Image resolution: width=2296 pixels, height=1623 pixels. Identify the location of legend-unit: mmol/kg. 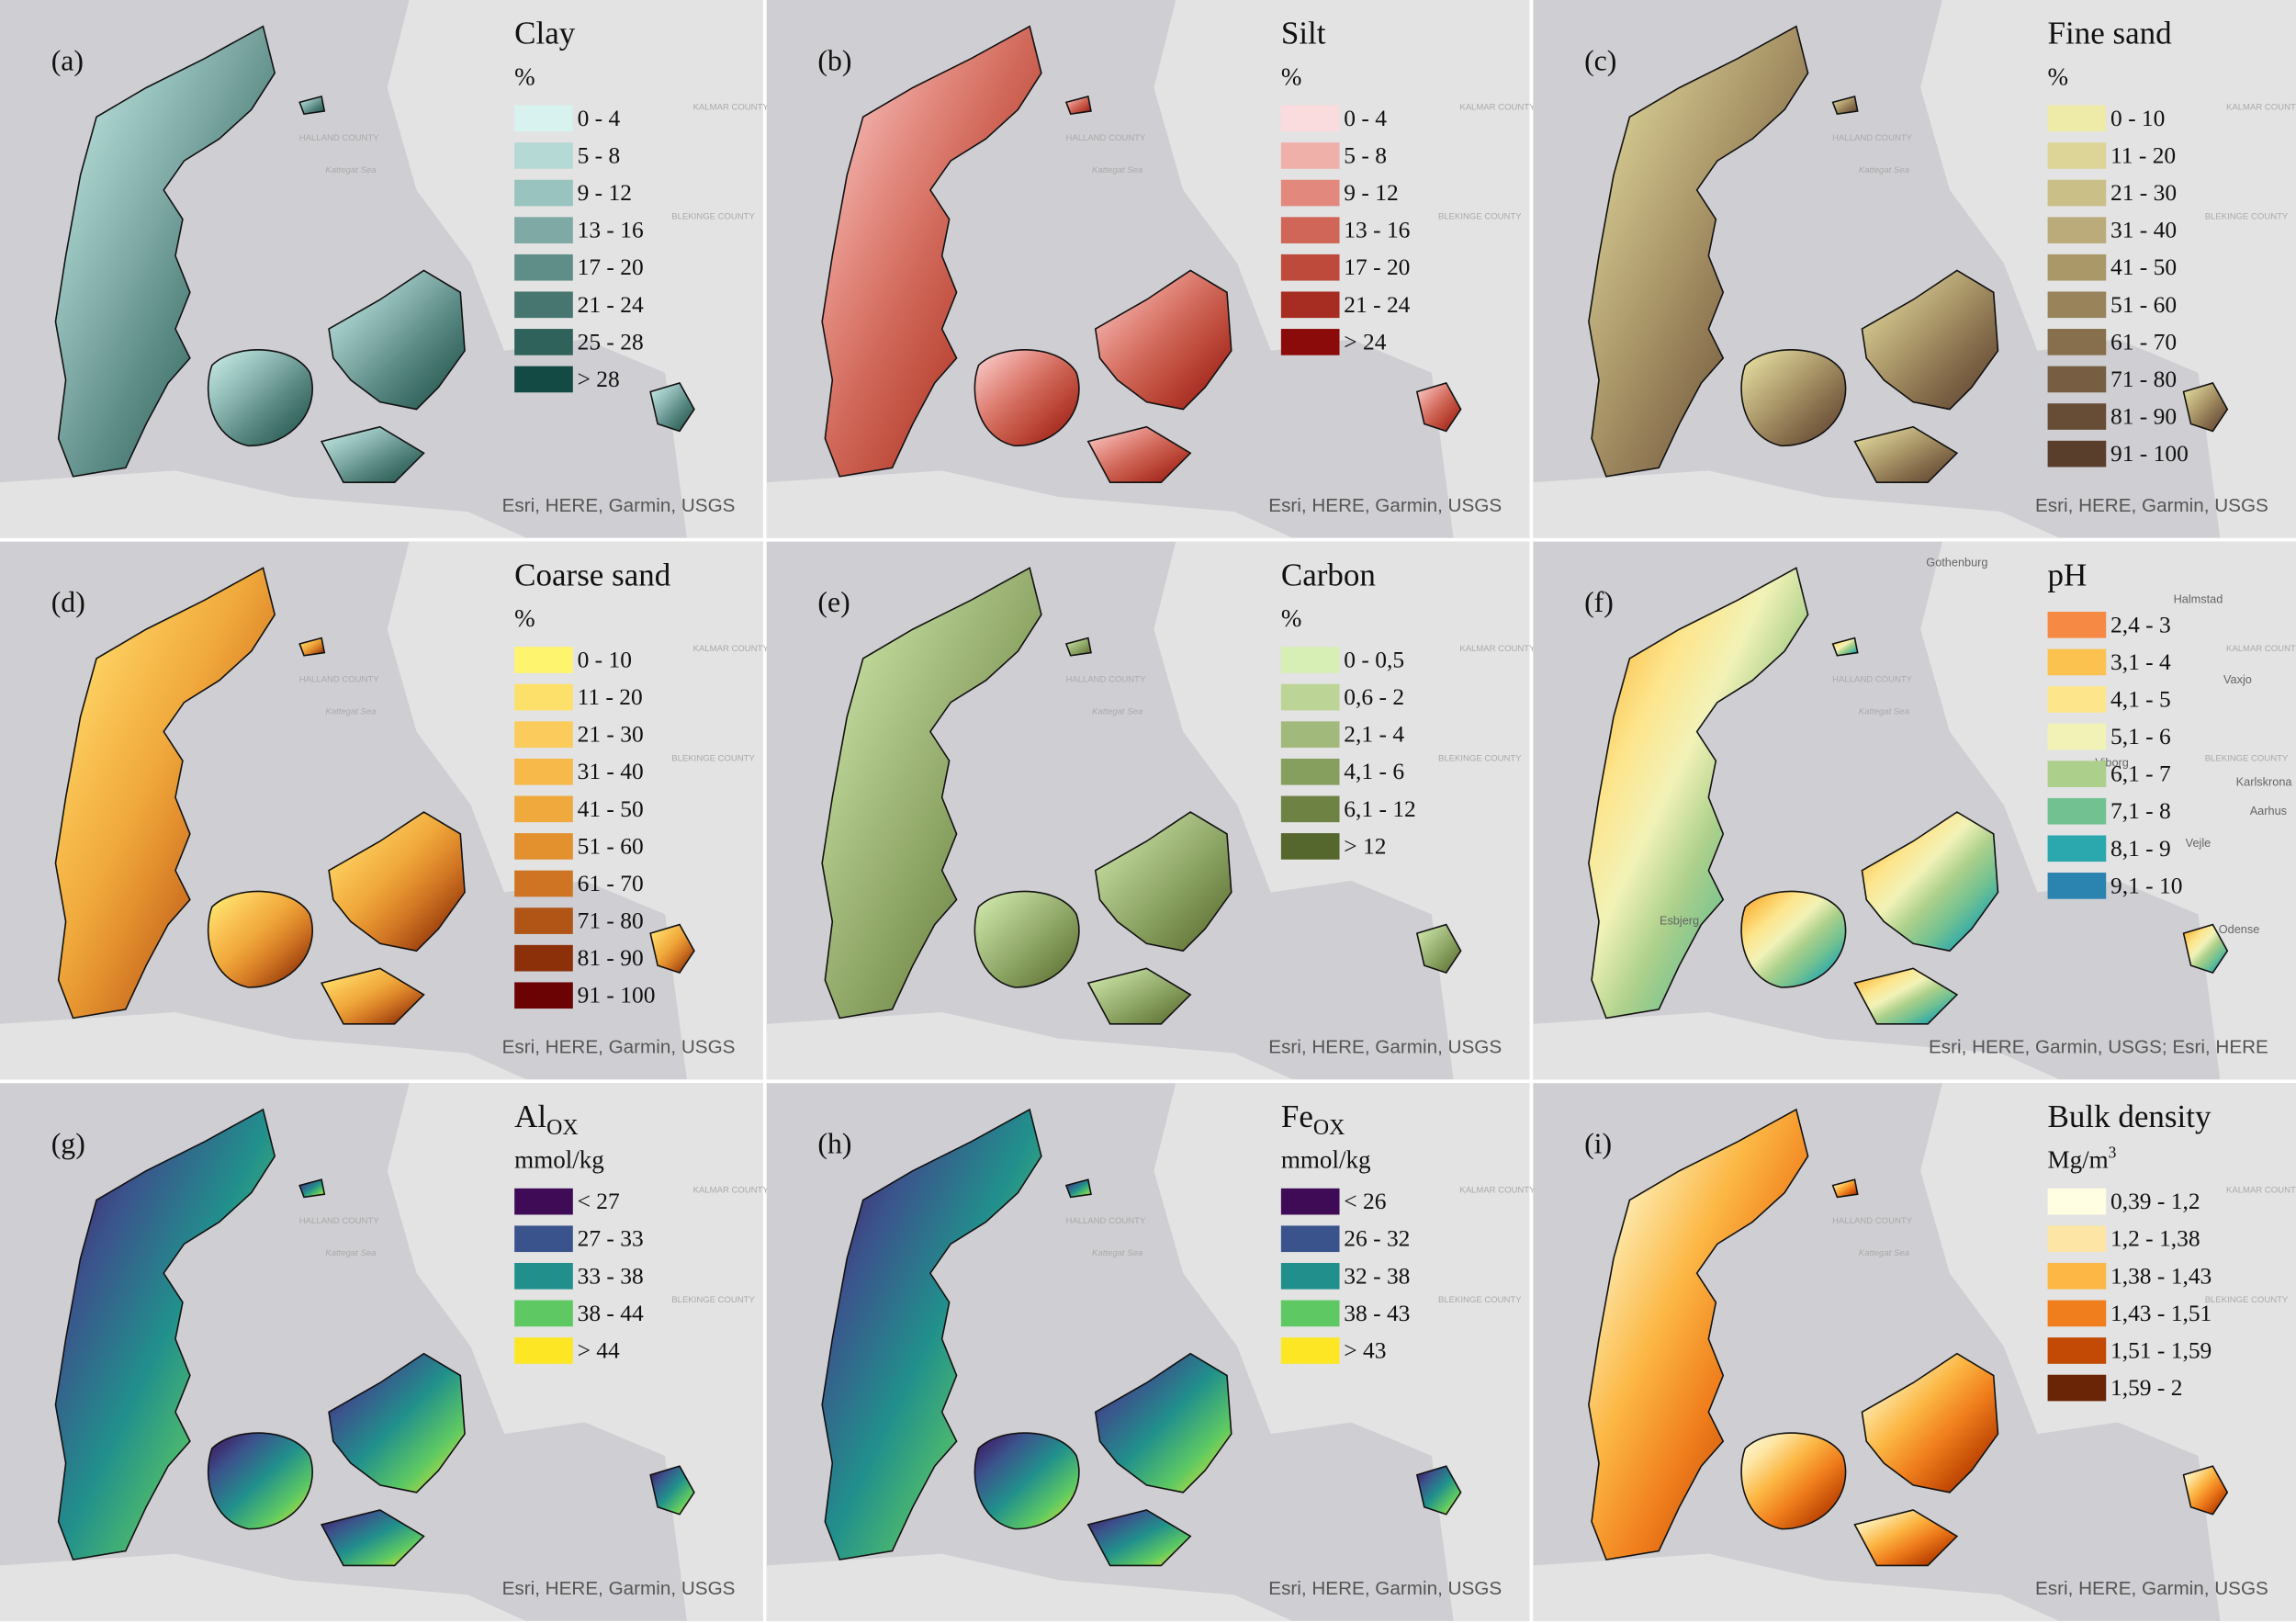
(1326, 1160).